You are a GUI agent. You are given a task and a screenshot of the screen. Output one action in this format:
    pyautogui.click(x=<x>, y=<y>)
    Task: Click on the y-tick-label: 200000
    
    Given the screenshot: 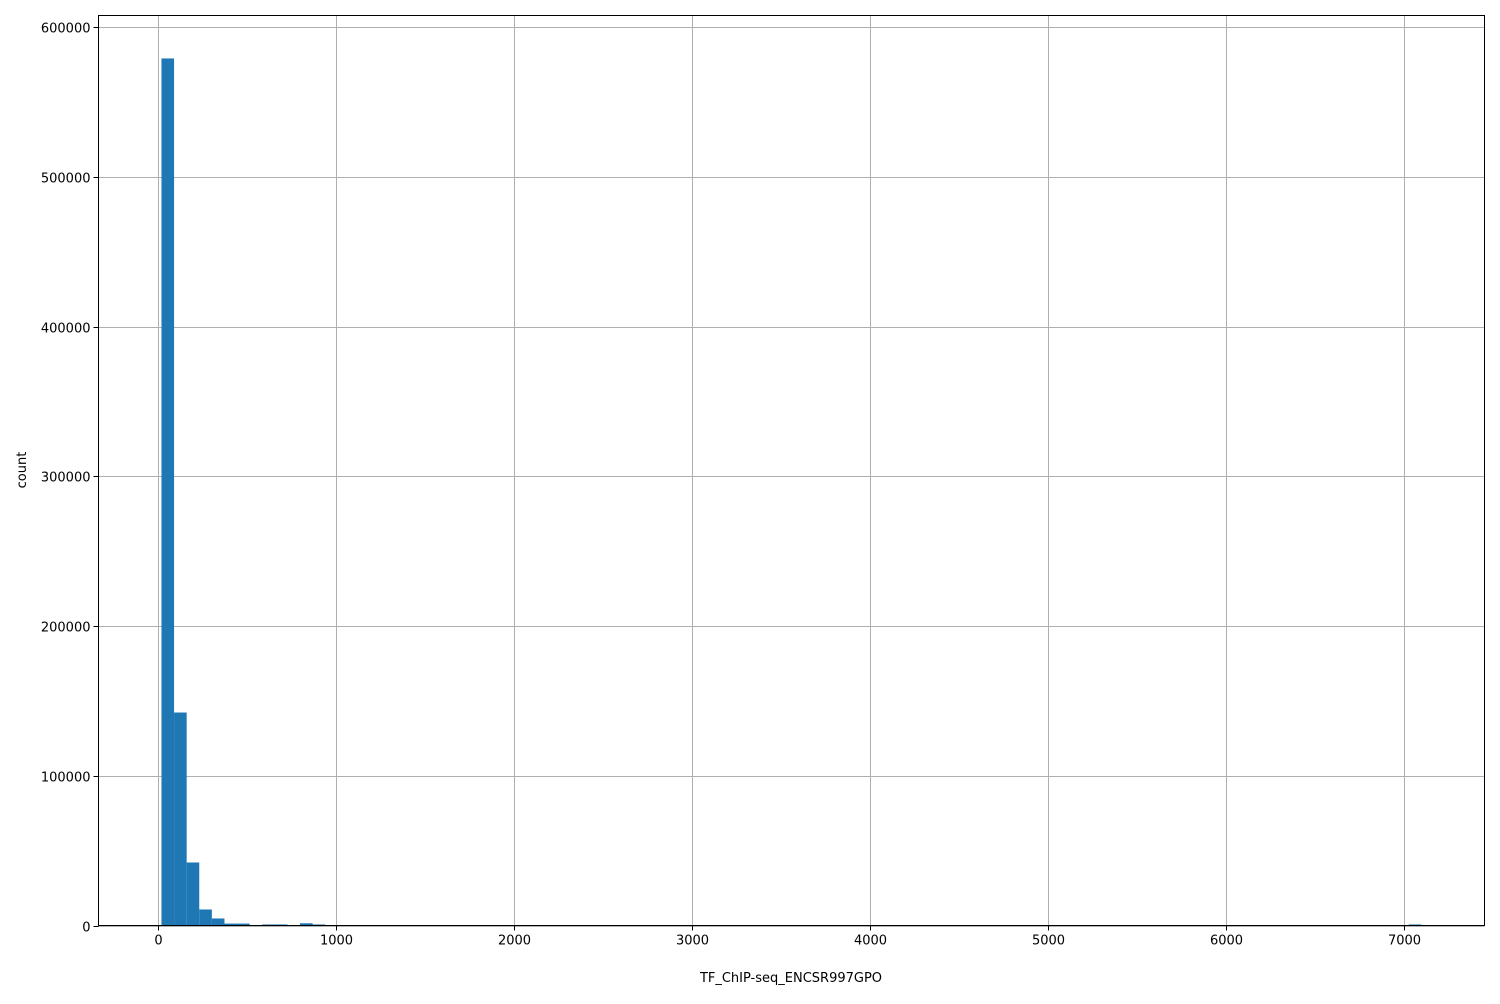 What is the action you would take?
    pyautogui.click(x=66, y=628)
    